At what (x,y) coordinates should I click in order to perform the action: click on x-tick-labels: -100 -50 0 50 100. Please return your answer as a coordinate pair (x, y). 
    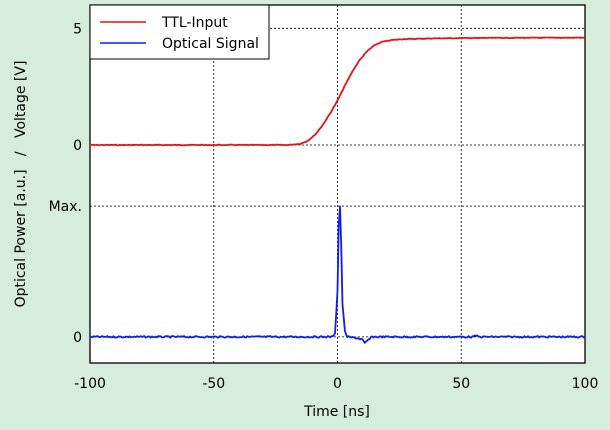
    Looking at the image, I should click on (336, 384).